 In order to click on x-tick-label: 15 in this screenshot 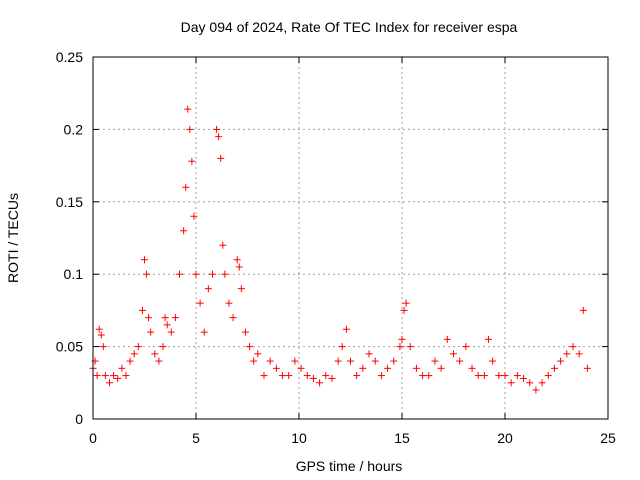, I will do `click(402, 438)`.